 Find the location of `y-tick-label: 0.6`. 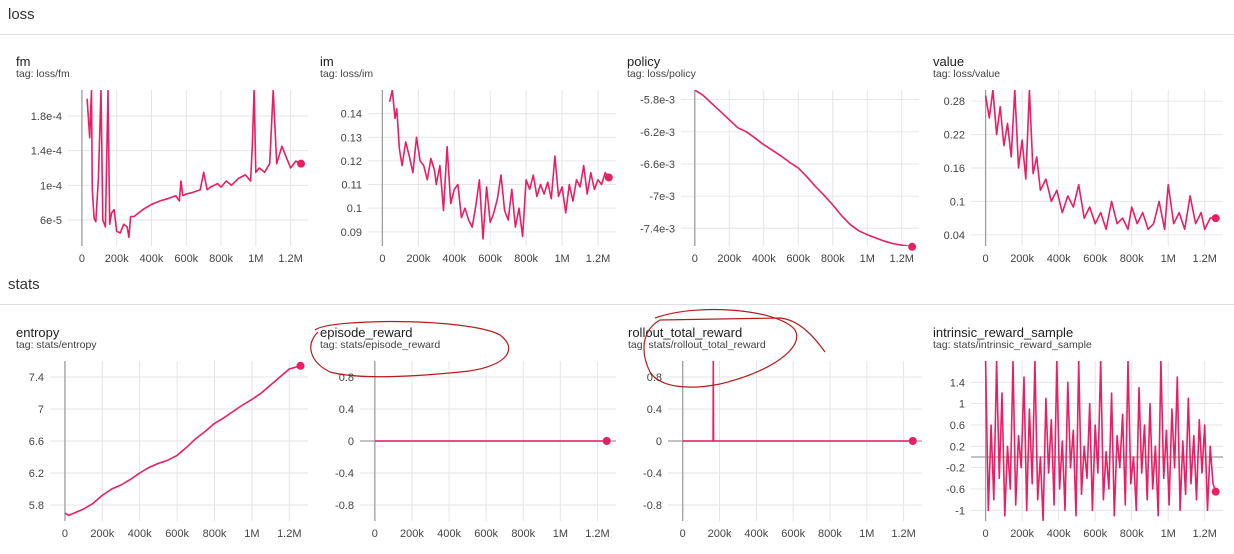

y-tick-label: 0.6 is located at coordinates (957, 426).